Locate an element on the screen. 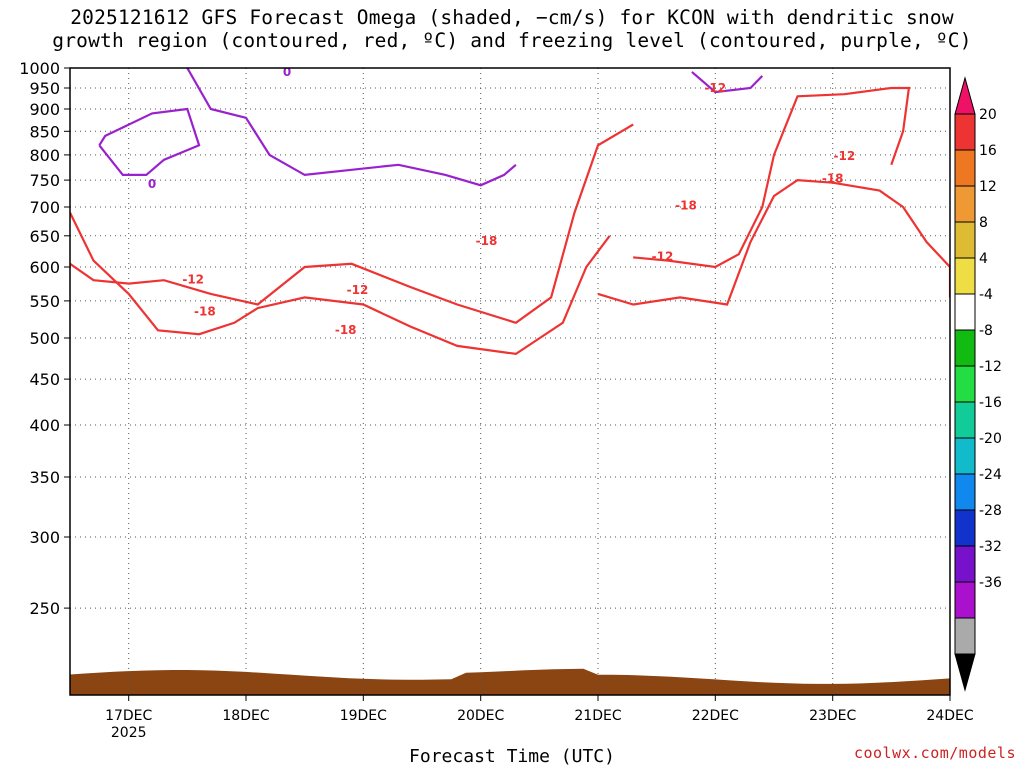  freezing-contour-c is located at coordinates (727, 82).